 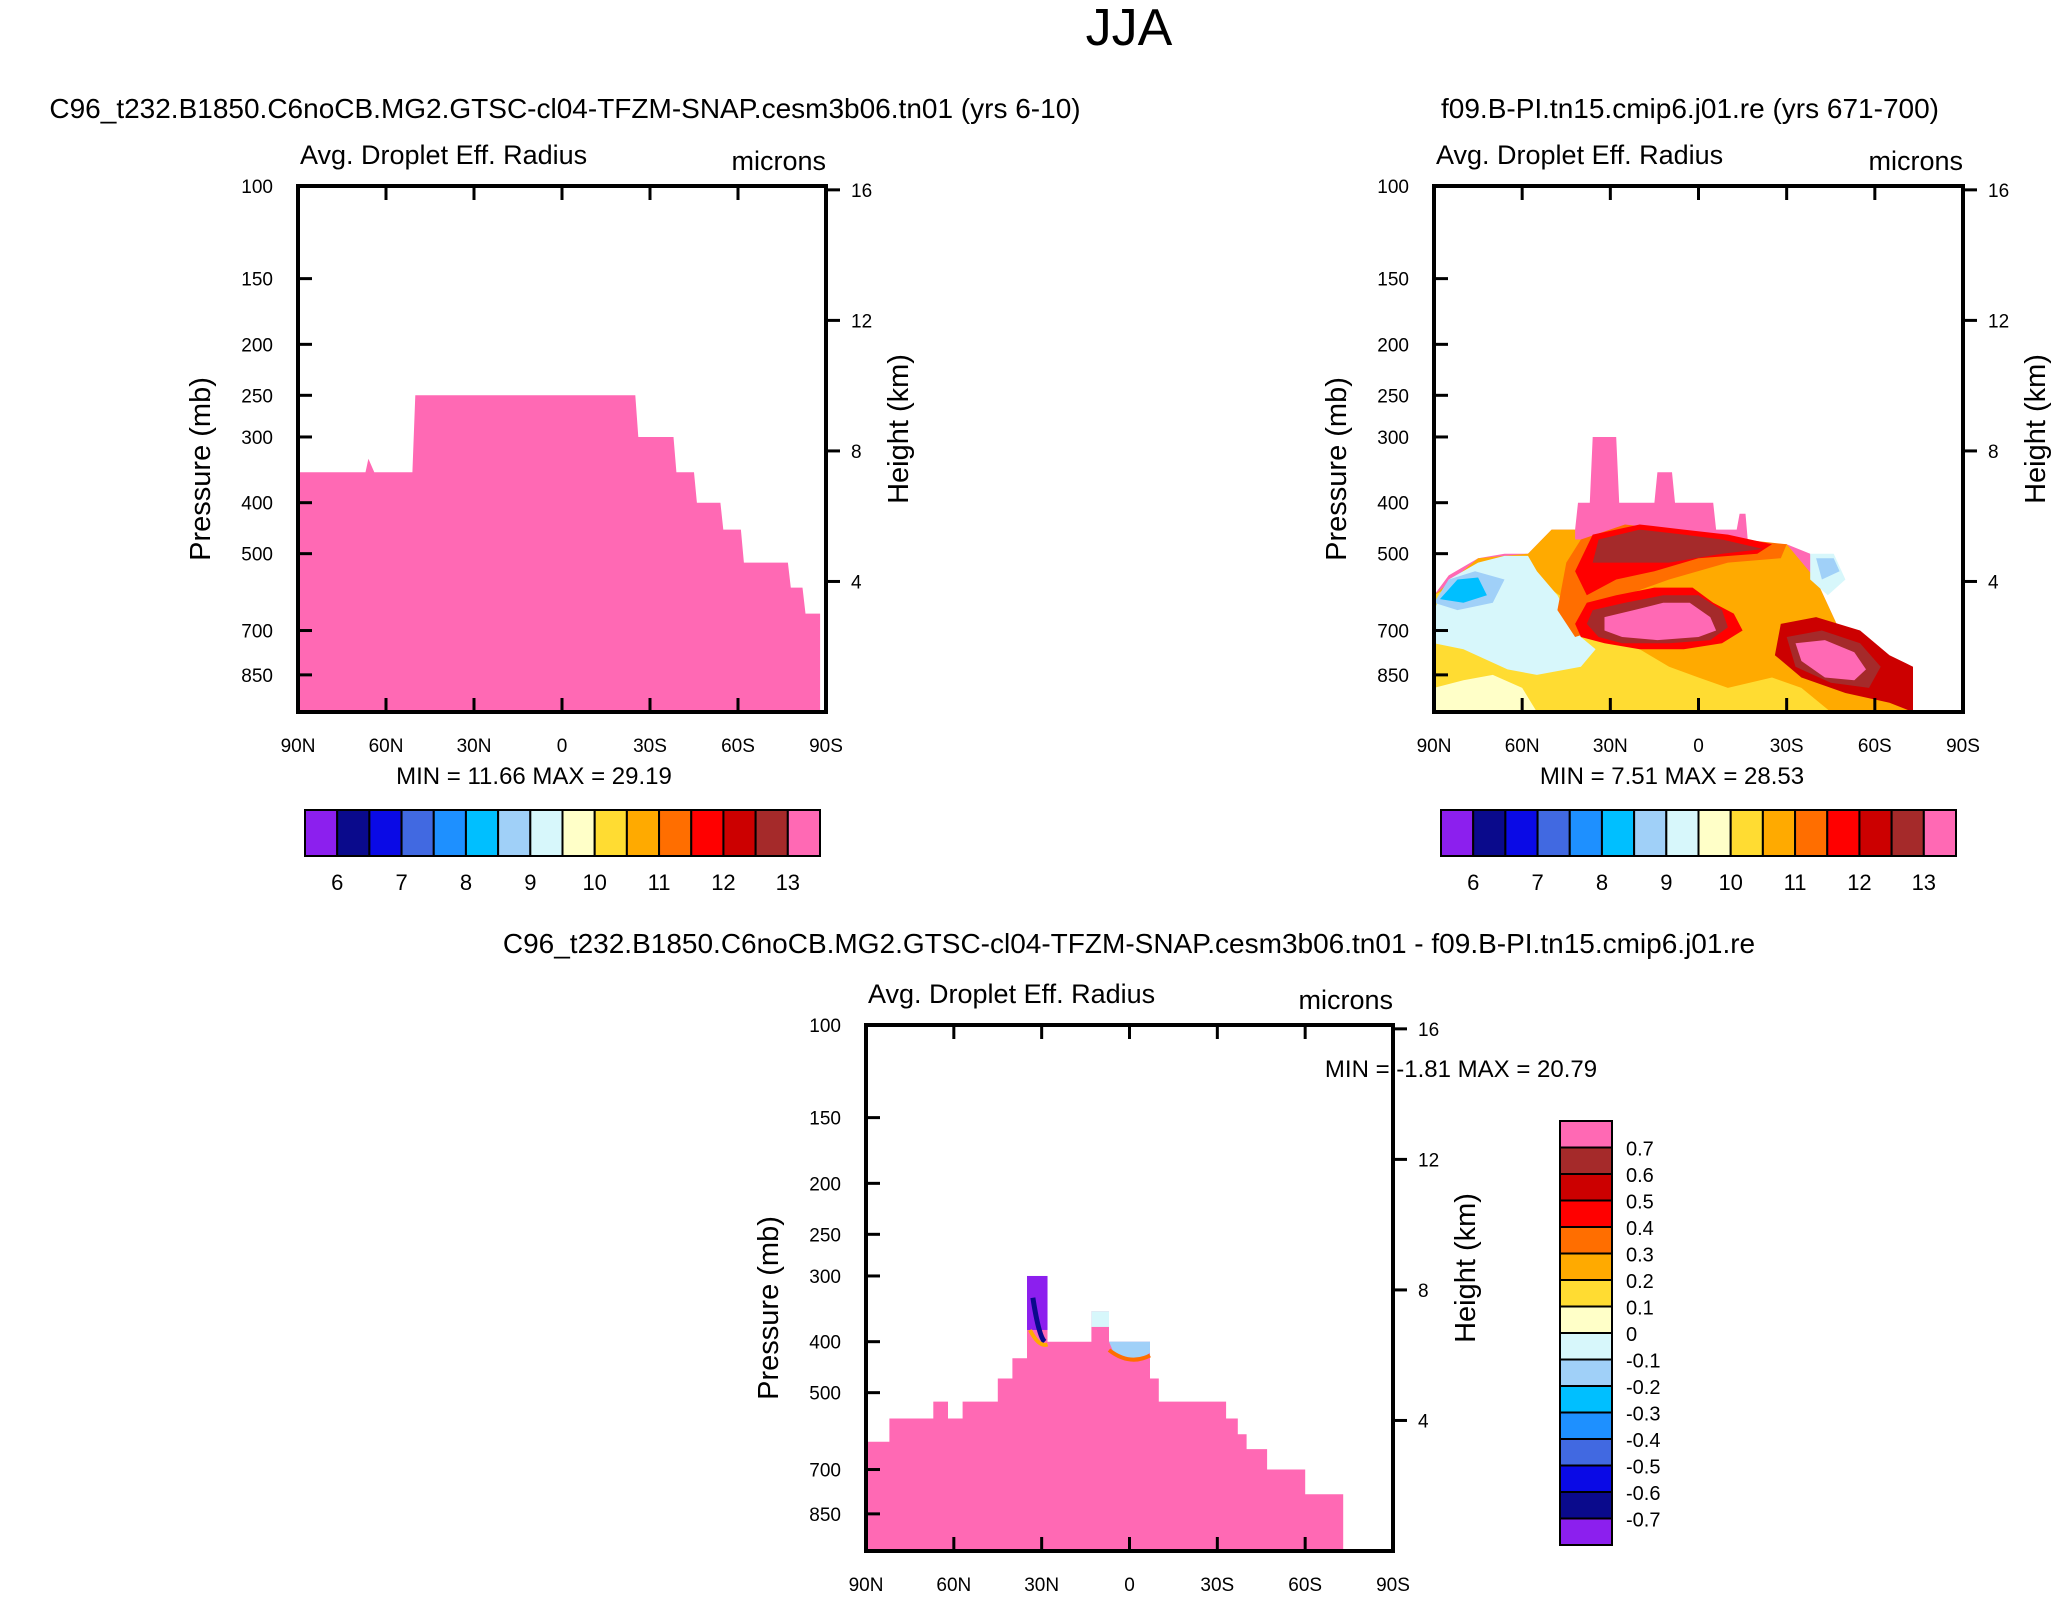 What do you see at coordinates (1434, 746) in the screenshot?
I see `x-tick-label: 90N` at bounding box center [1434, 746].